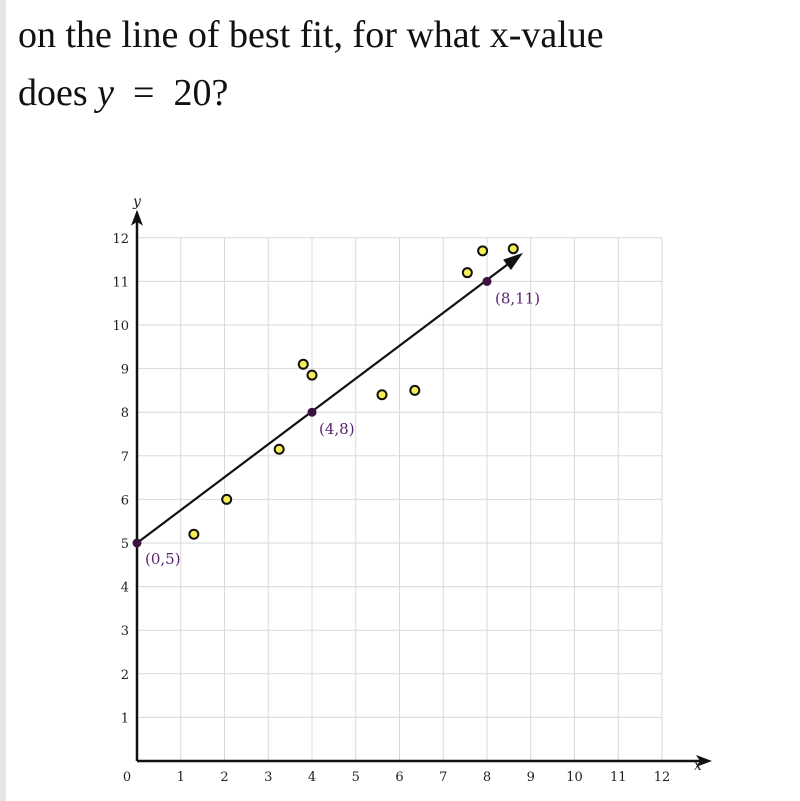 The image size is (800, 801). I want to click on x-tick-label: 5, so click(356, 777).